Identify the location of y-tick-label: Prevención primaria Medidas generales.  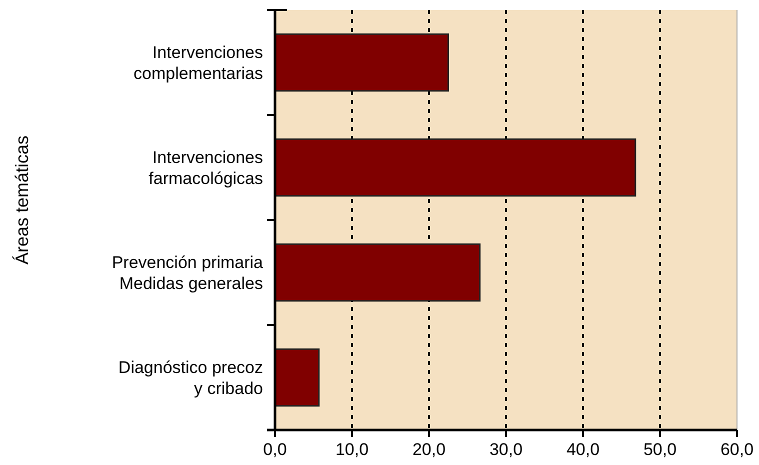
(188, 273).